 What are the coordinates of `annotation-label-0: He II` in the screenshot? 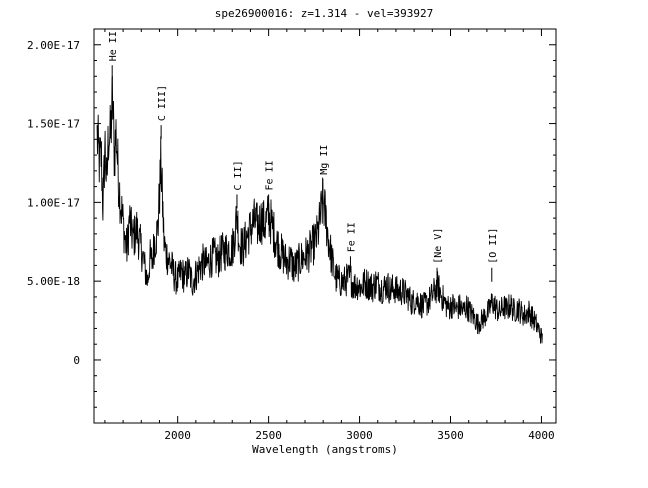 It's located at (113, 46).